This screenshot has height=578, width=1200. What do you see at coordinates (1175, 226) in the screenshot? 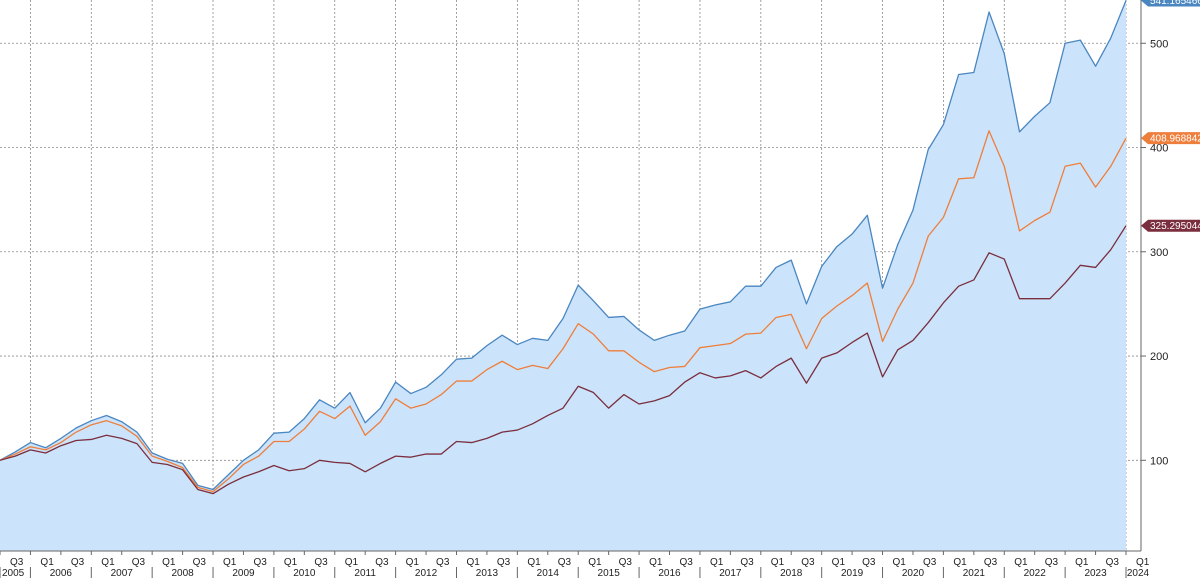
I see `tag-label: 325.295044` at bounding box center [1175, 226].